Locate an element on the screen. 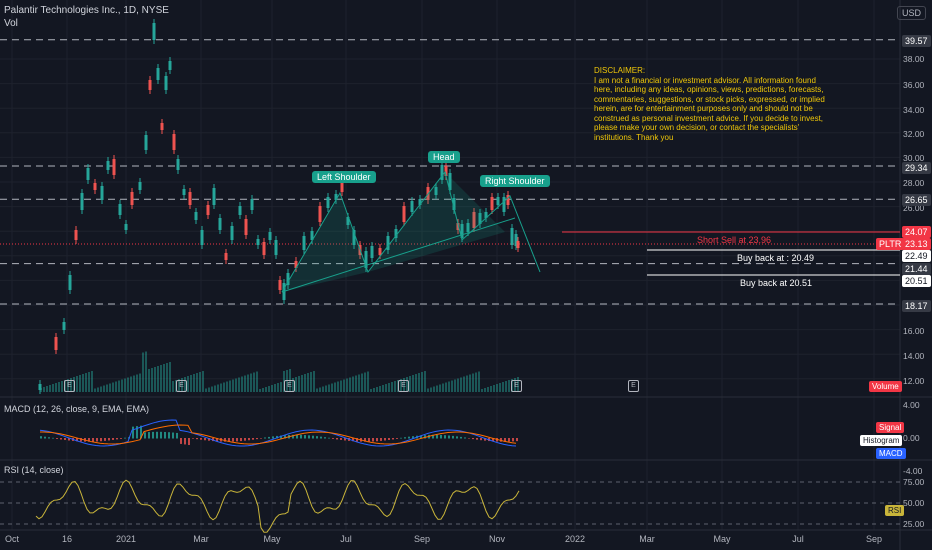 The width and height of the screenshot is (932, 550). price-axis-label: 30.00 is located at coordinates (914, 158).